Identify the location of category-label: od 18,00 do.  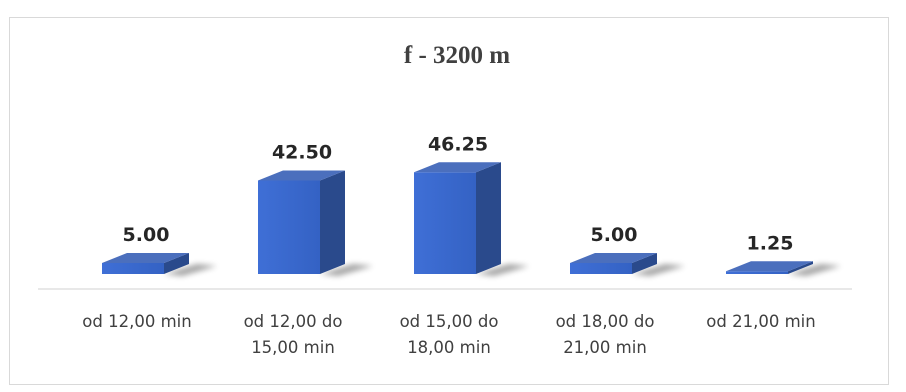
(605, 321).